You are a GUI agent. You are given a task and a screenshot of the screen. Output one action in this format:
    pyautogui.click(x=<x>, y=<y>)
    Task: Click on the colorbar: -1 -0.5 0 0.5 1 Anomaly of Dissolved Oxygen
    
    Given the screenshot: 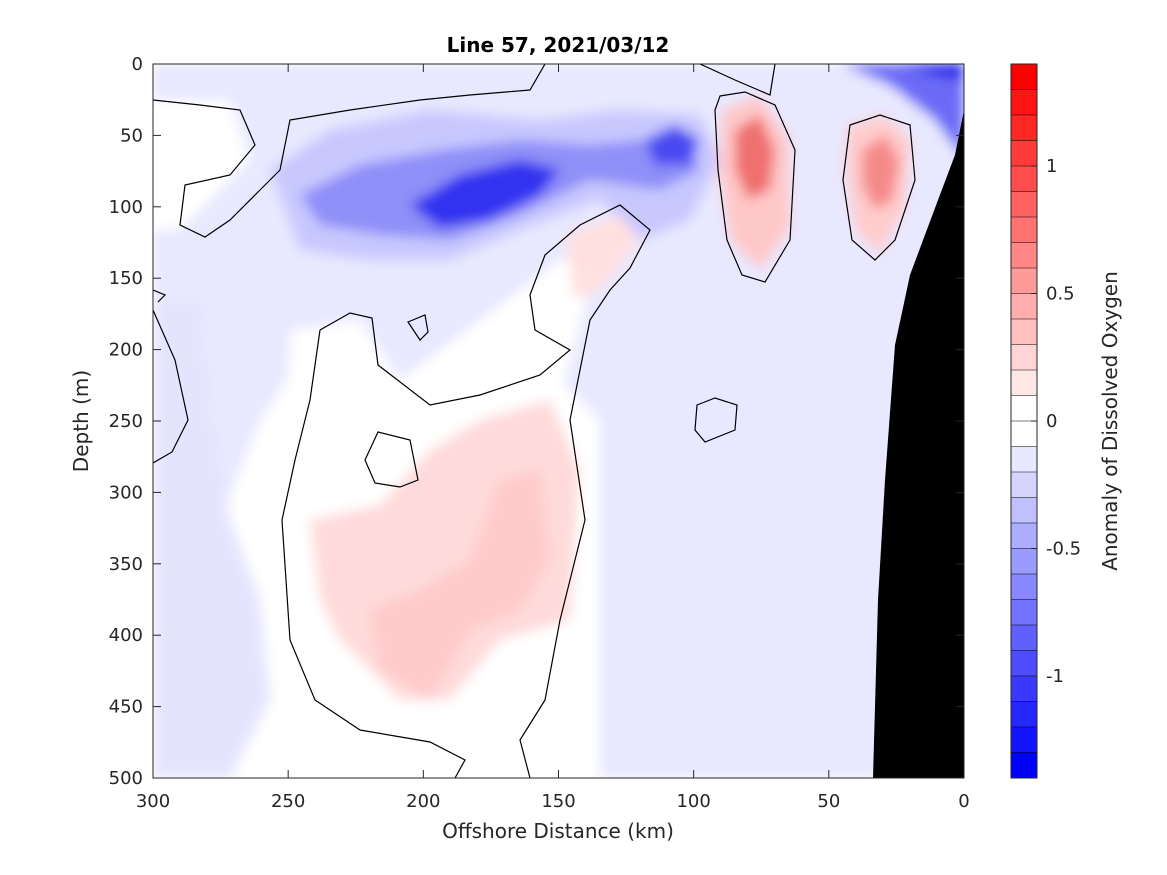 What is the action you would take?
    pyautogui.click(x=1066, y=421)
    